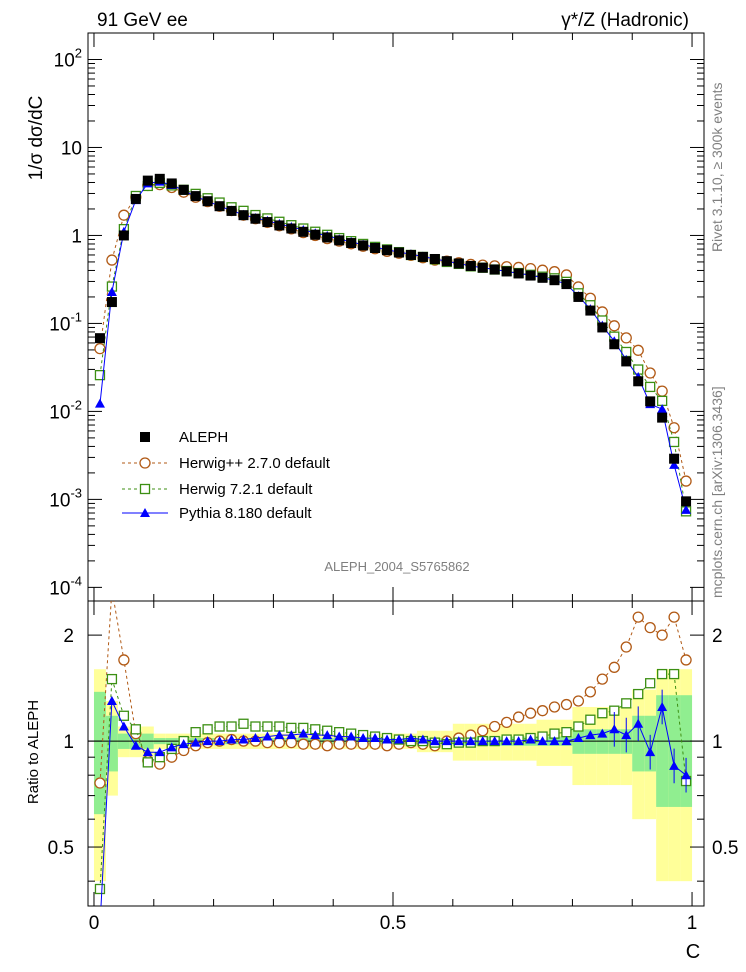 This screenshot has height=972, width=746. Describe the element at coordinates (717, 492) in the screenshot. I see `mcplots-label: mcplots.cern.ch [arXiv:1306.3436]` at that location.